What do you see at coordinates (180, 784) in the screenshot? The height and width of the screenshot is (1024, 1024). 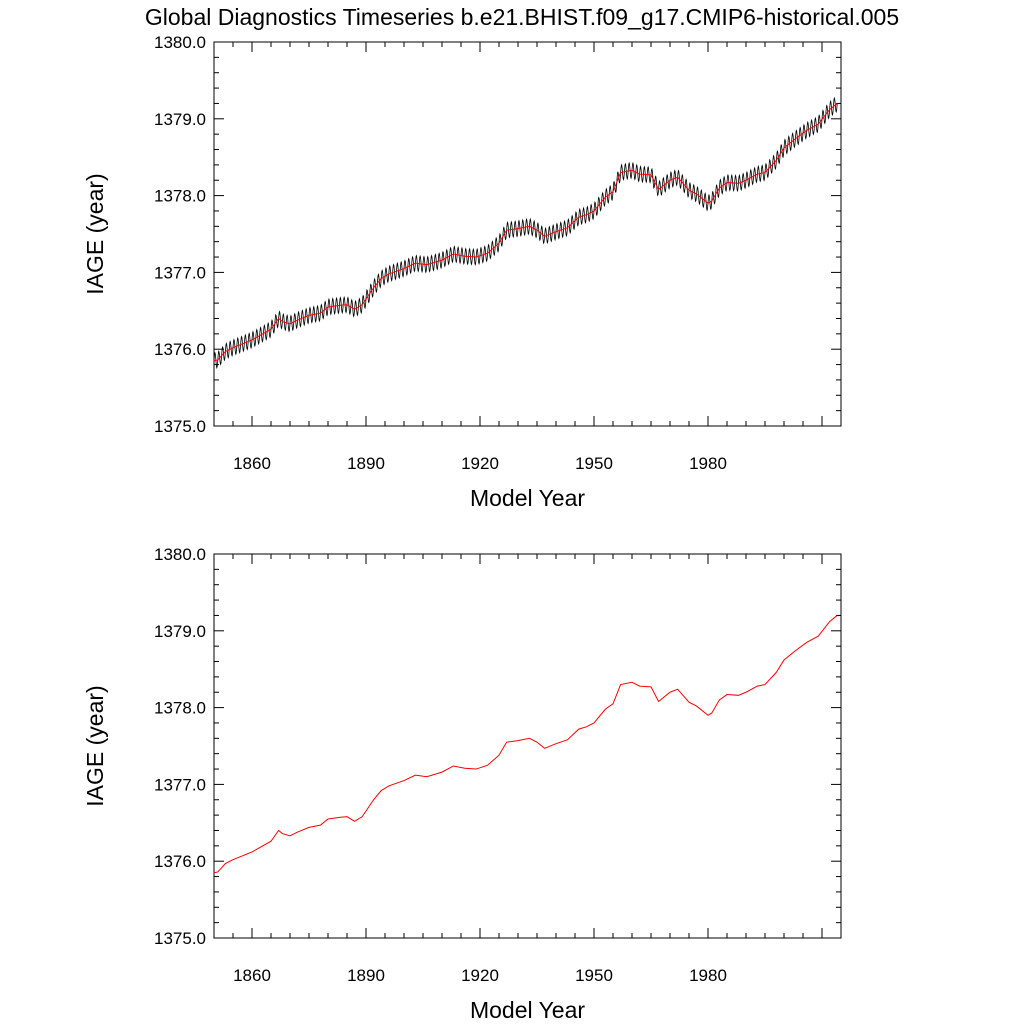 I see `bottom-y-tick-label: 1377.0` at bounding box center [180, 784].